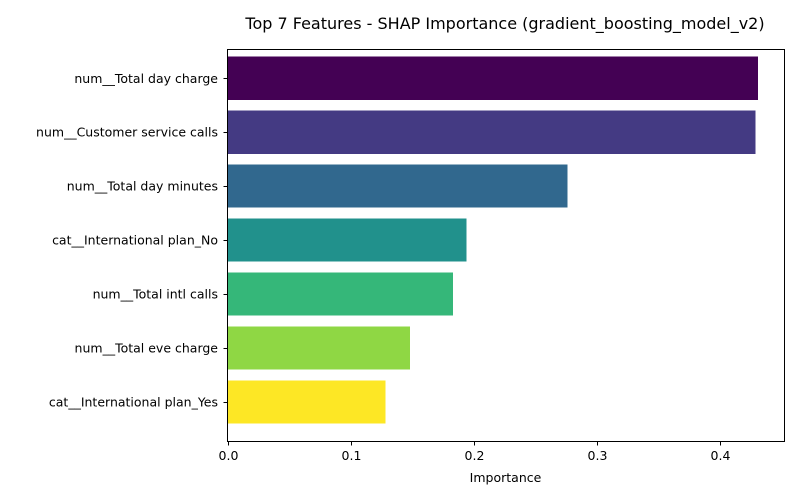  What do you see at coordinates (598, 455) in the screenshot?
I see `x-tick-label-4: 0.3` at bounding box center [598, 455].